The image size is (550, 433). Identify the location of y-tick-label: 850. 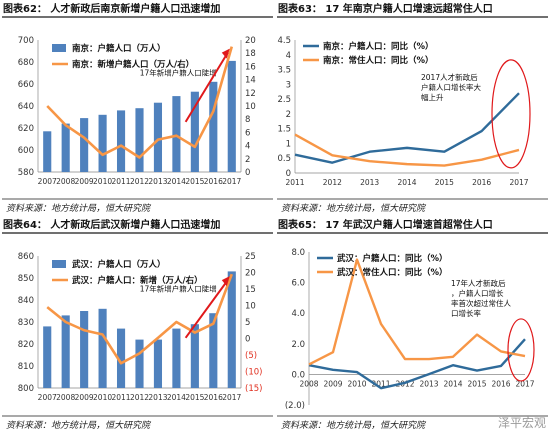
(26, 279).